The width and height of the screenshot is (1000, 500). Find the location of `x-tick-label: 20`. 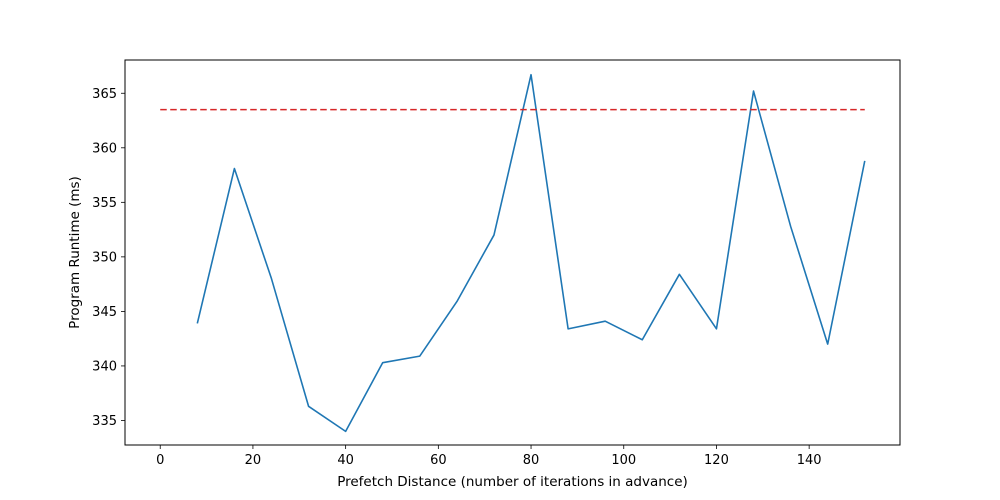

x-tick-label: 20 is located at coordinates (253, 460).